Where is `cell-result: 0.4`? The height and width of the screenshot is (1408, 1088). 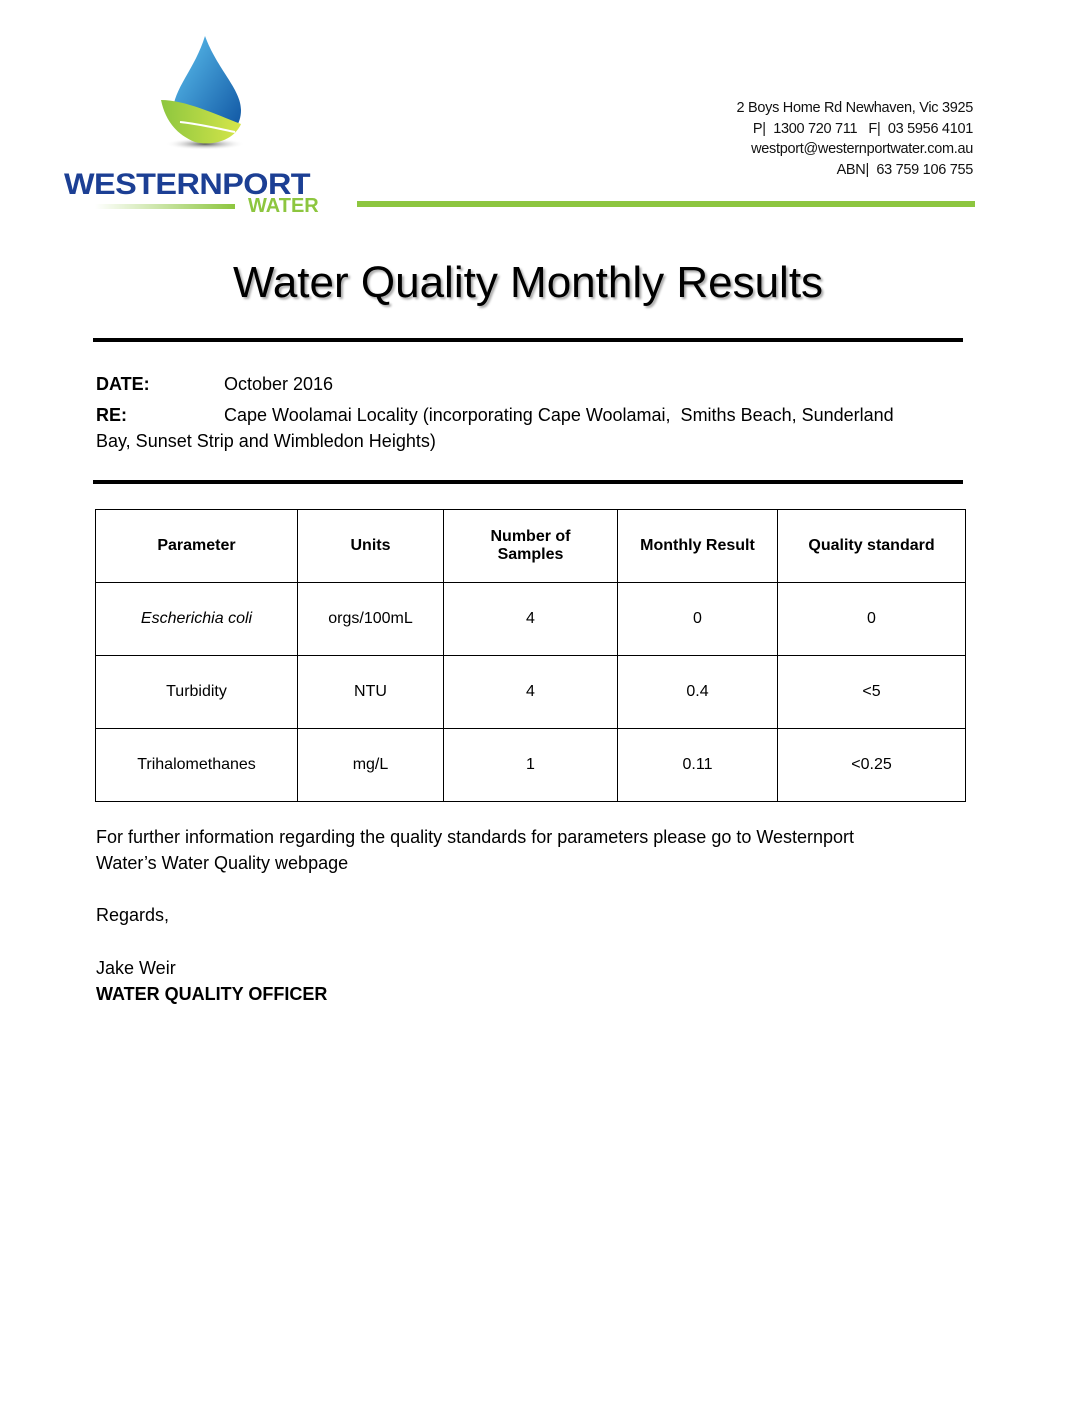 cell-result: 0.4 is located at coordinates (697, 692).